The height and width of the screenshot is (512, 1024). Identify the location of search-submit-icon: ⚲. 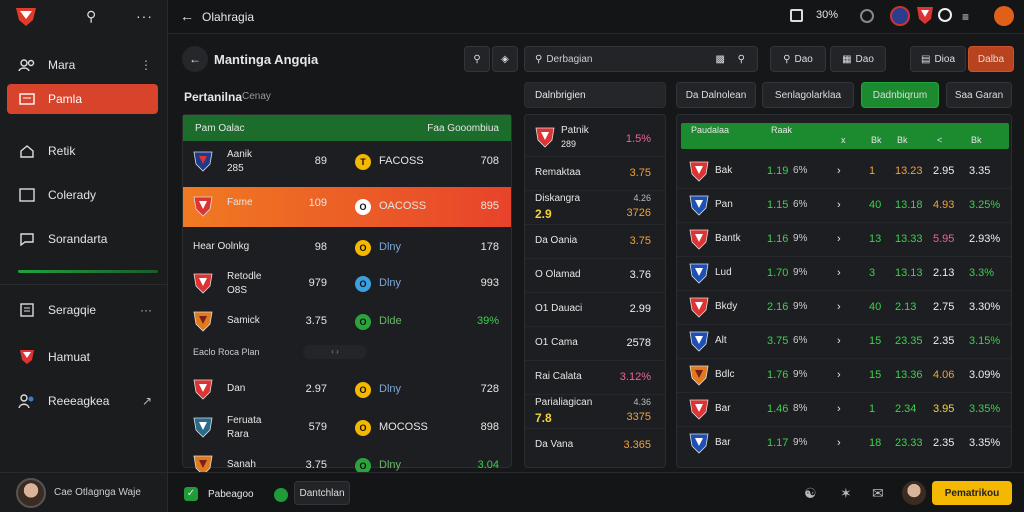
(741, 59).